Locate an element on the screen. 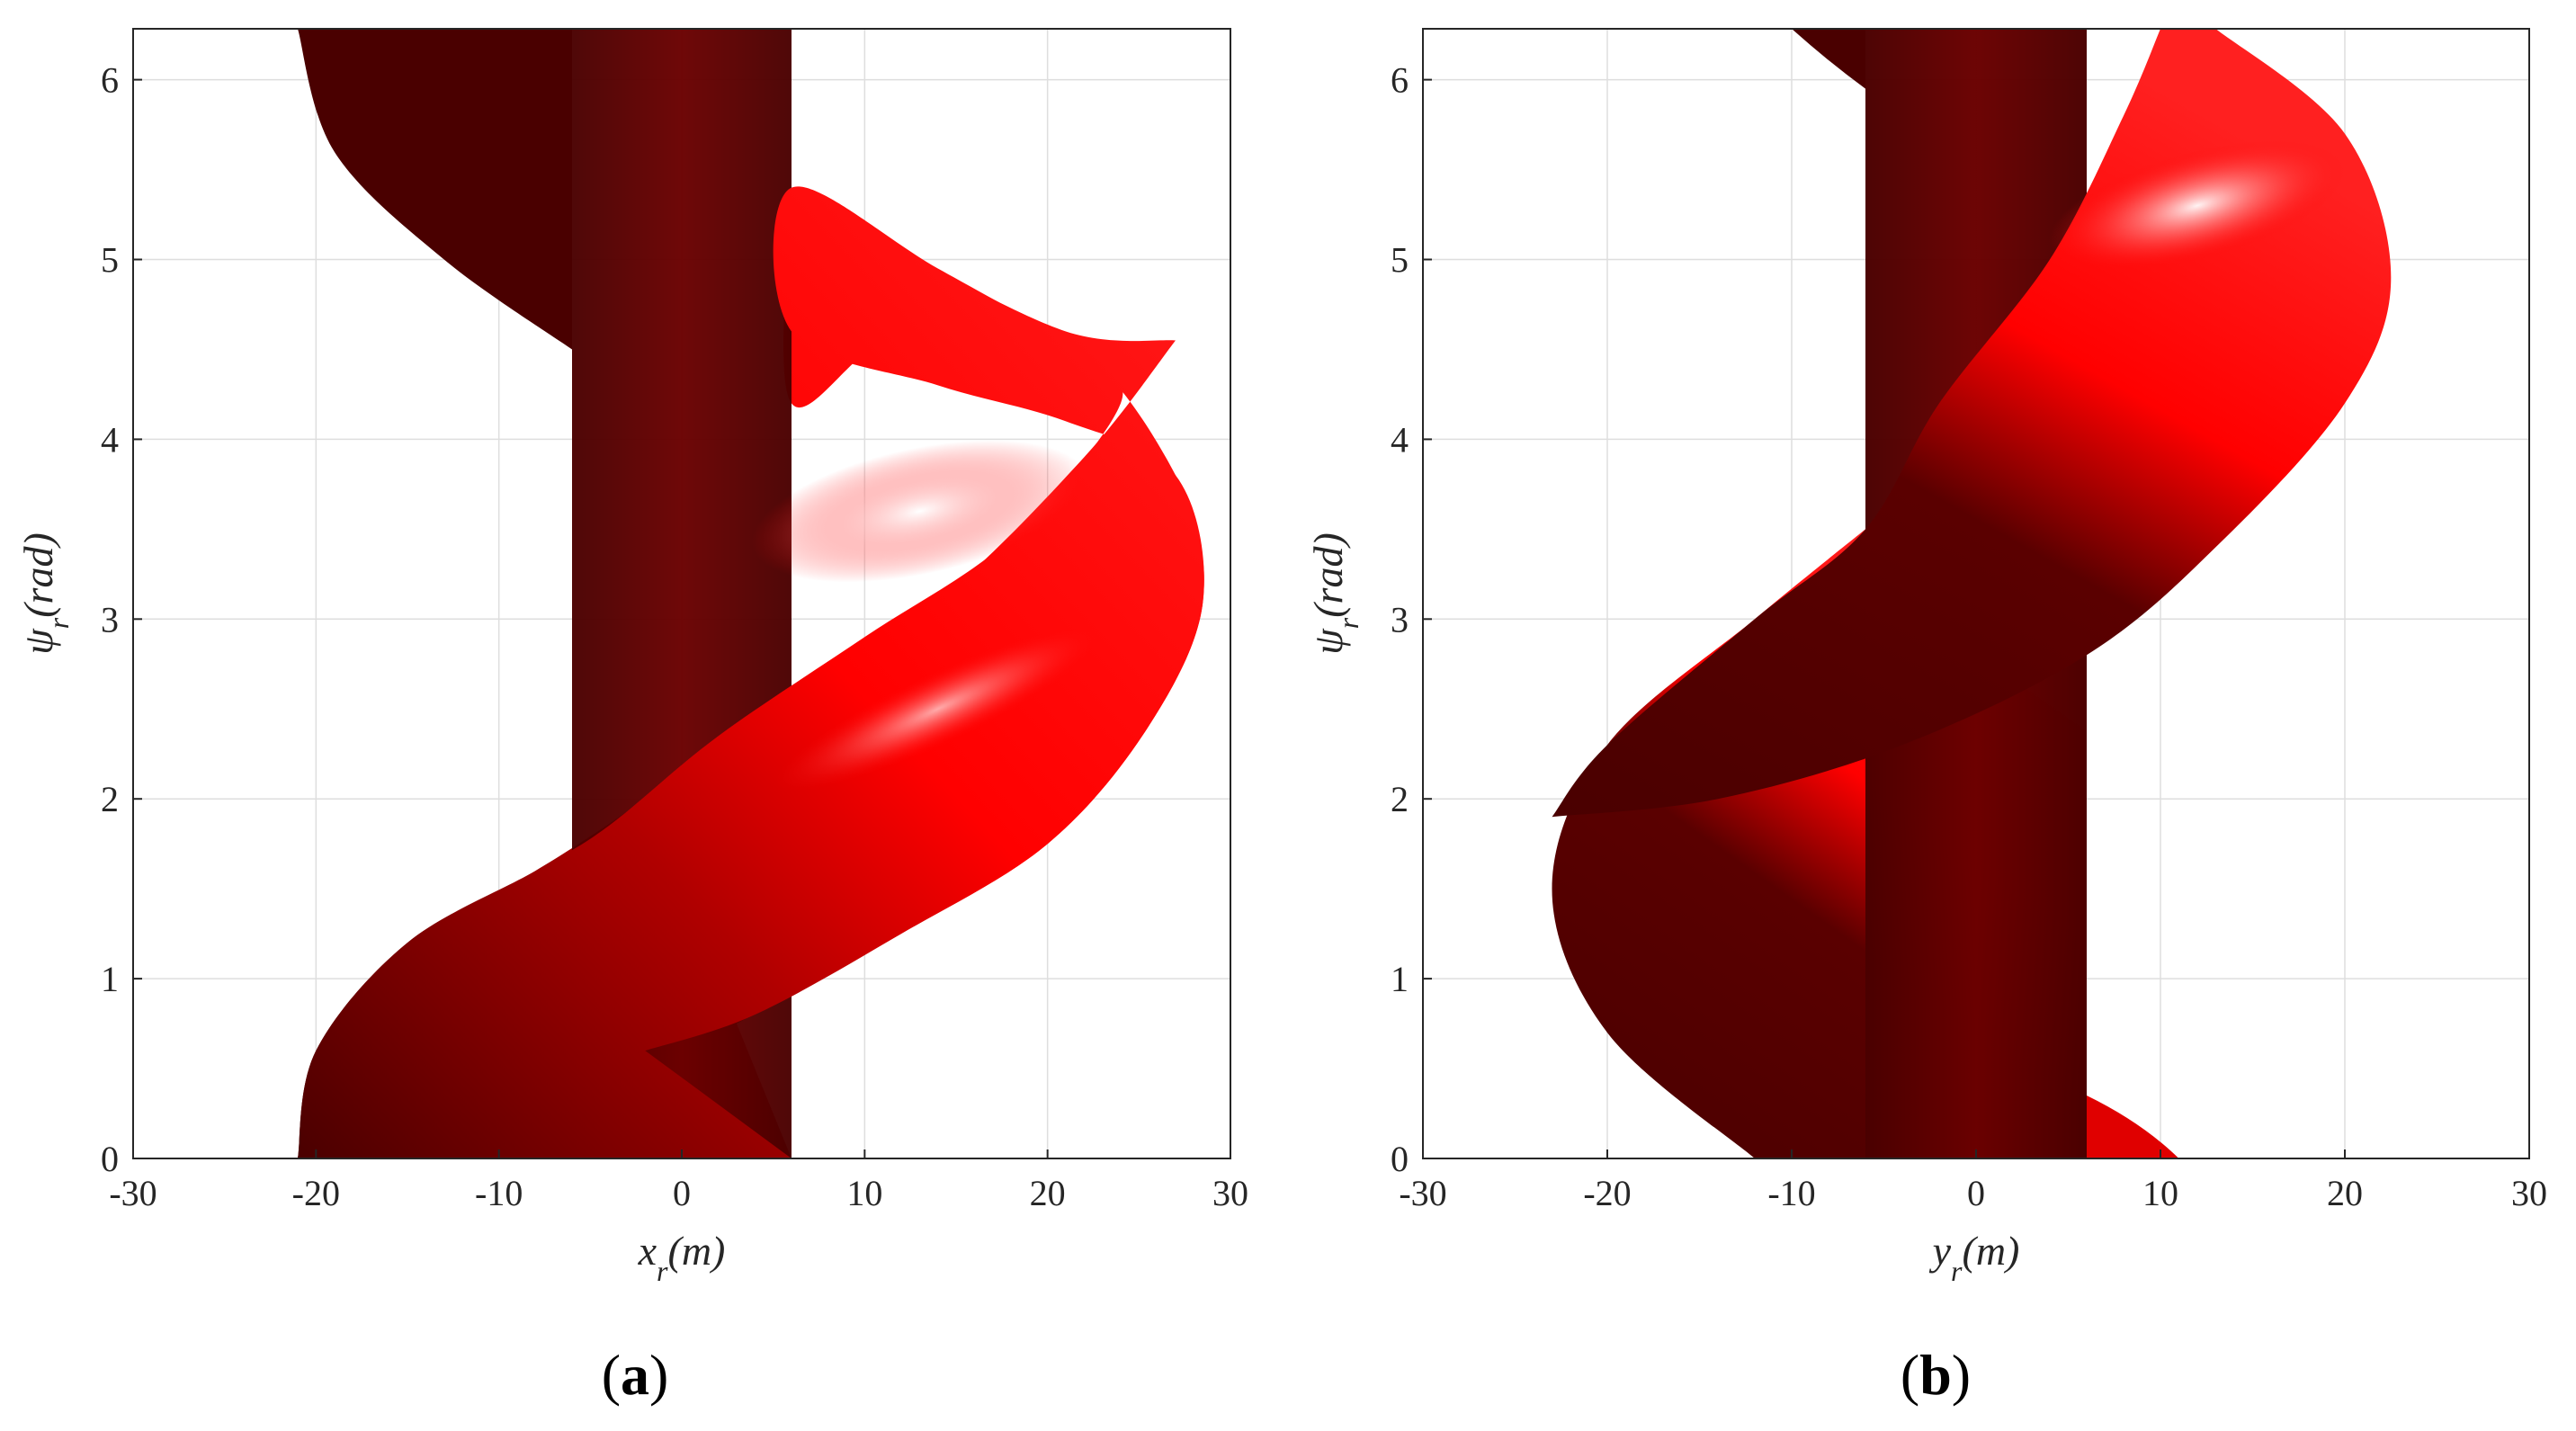 The image size is (2576, 1431). surface-b-bottom-right-lobe is located at coordinates (2133, 1127).